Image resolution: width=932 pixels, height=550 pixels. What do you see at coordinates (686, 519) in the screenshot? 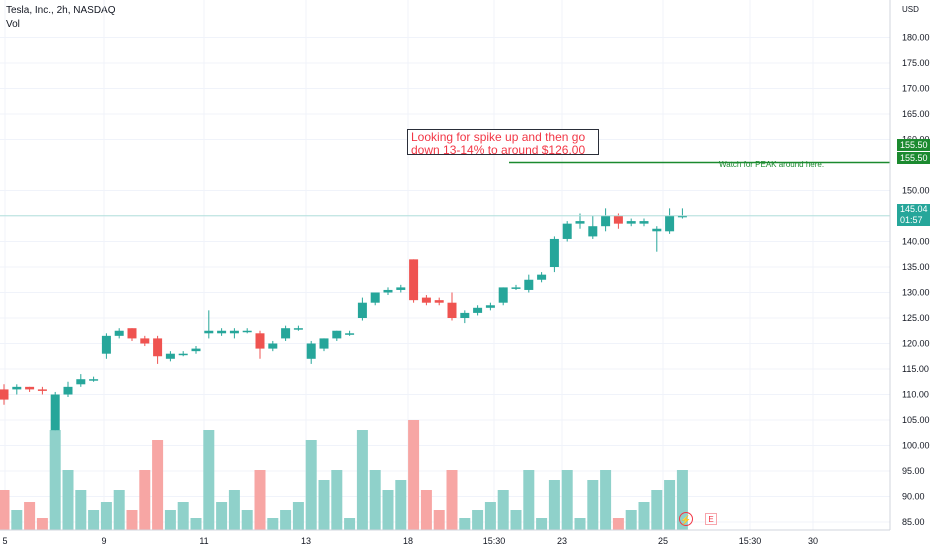
I see `lightning-icon: ⚡` at bounding box center [686, 519].